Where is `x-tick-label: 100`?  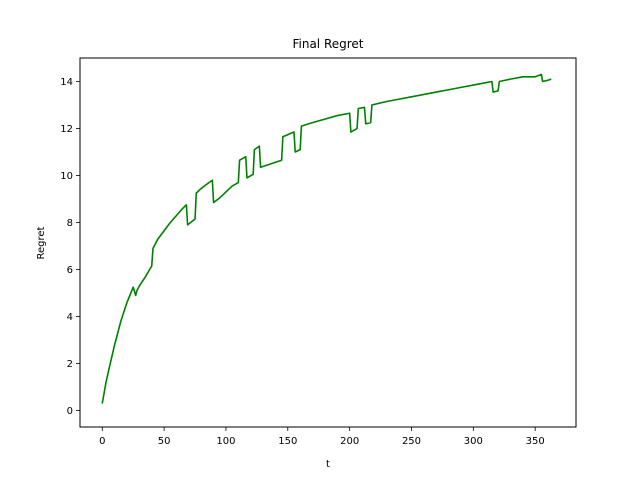
x-tick-label: 100 is located at coordinates (225, 441).